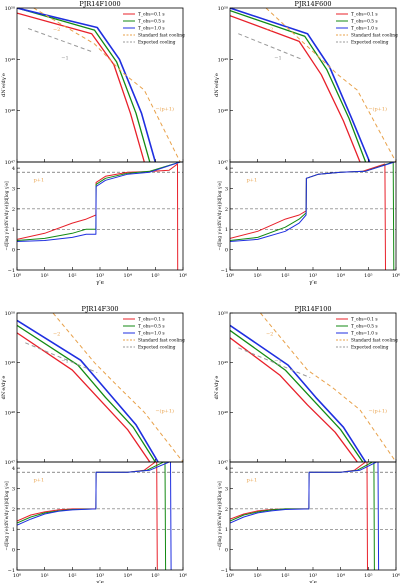  I want to click on y-tick-label: −1, so click(224, 571).